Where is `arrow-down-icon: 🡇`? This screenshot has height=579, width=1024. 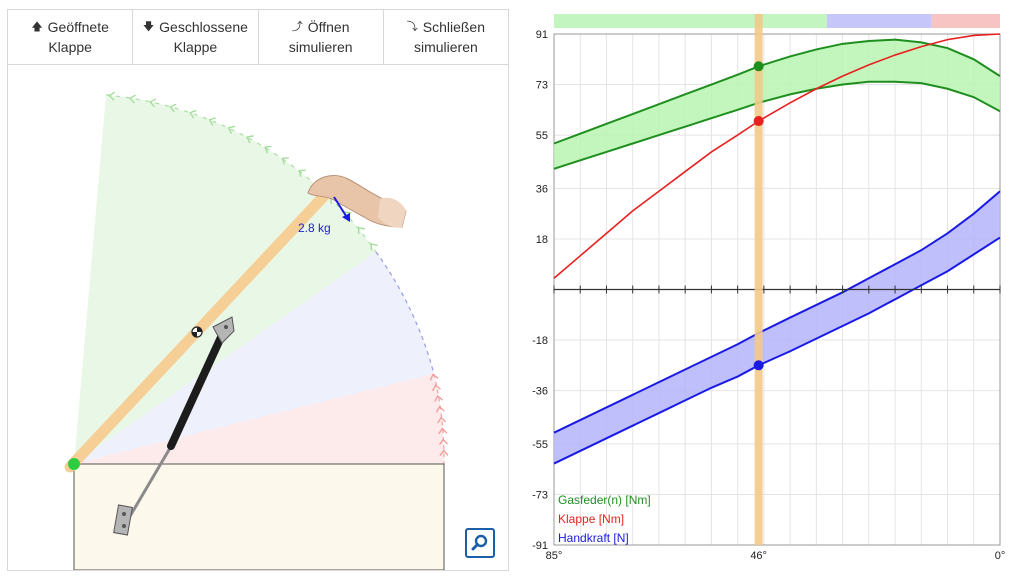 arrow-down-icon: 🡇 is located at coordinates (148, 27).